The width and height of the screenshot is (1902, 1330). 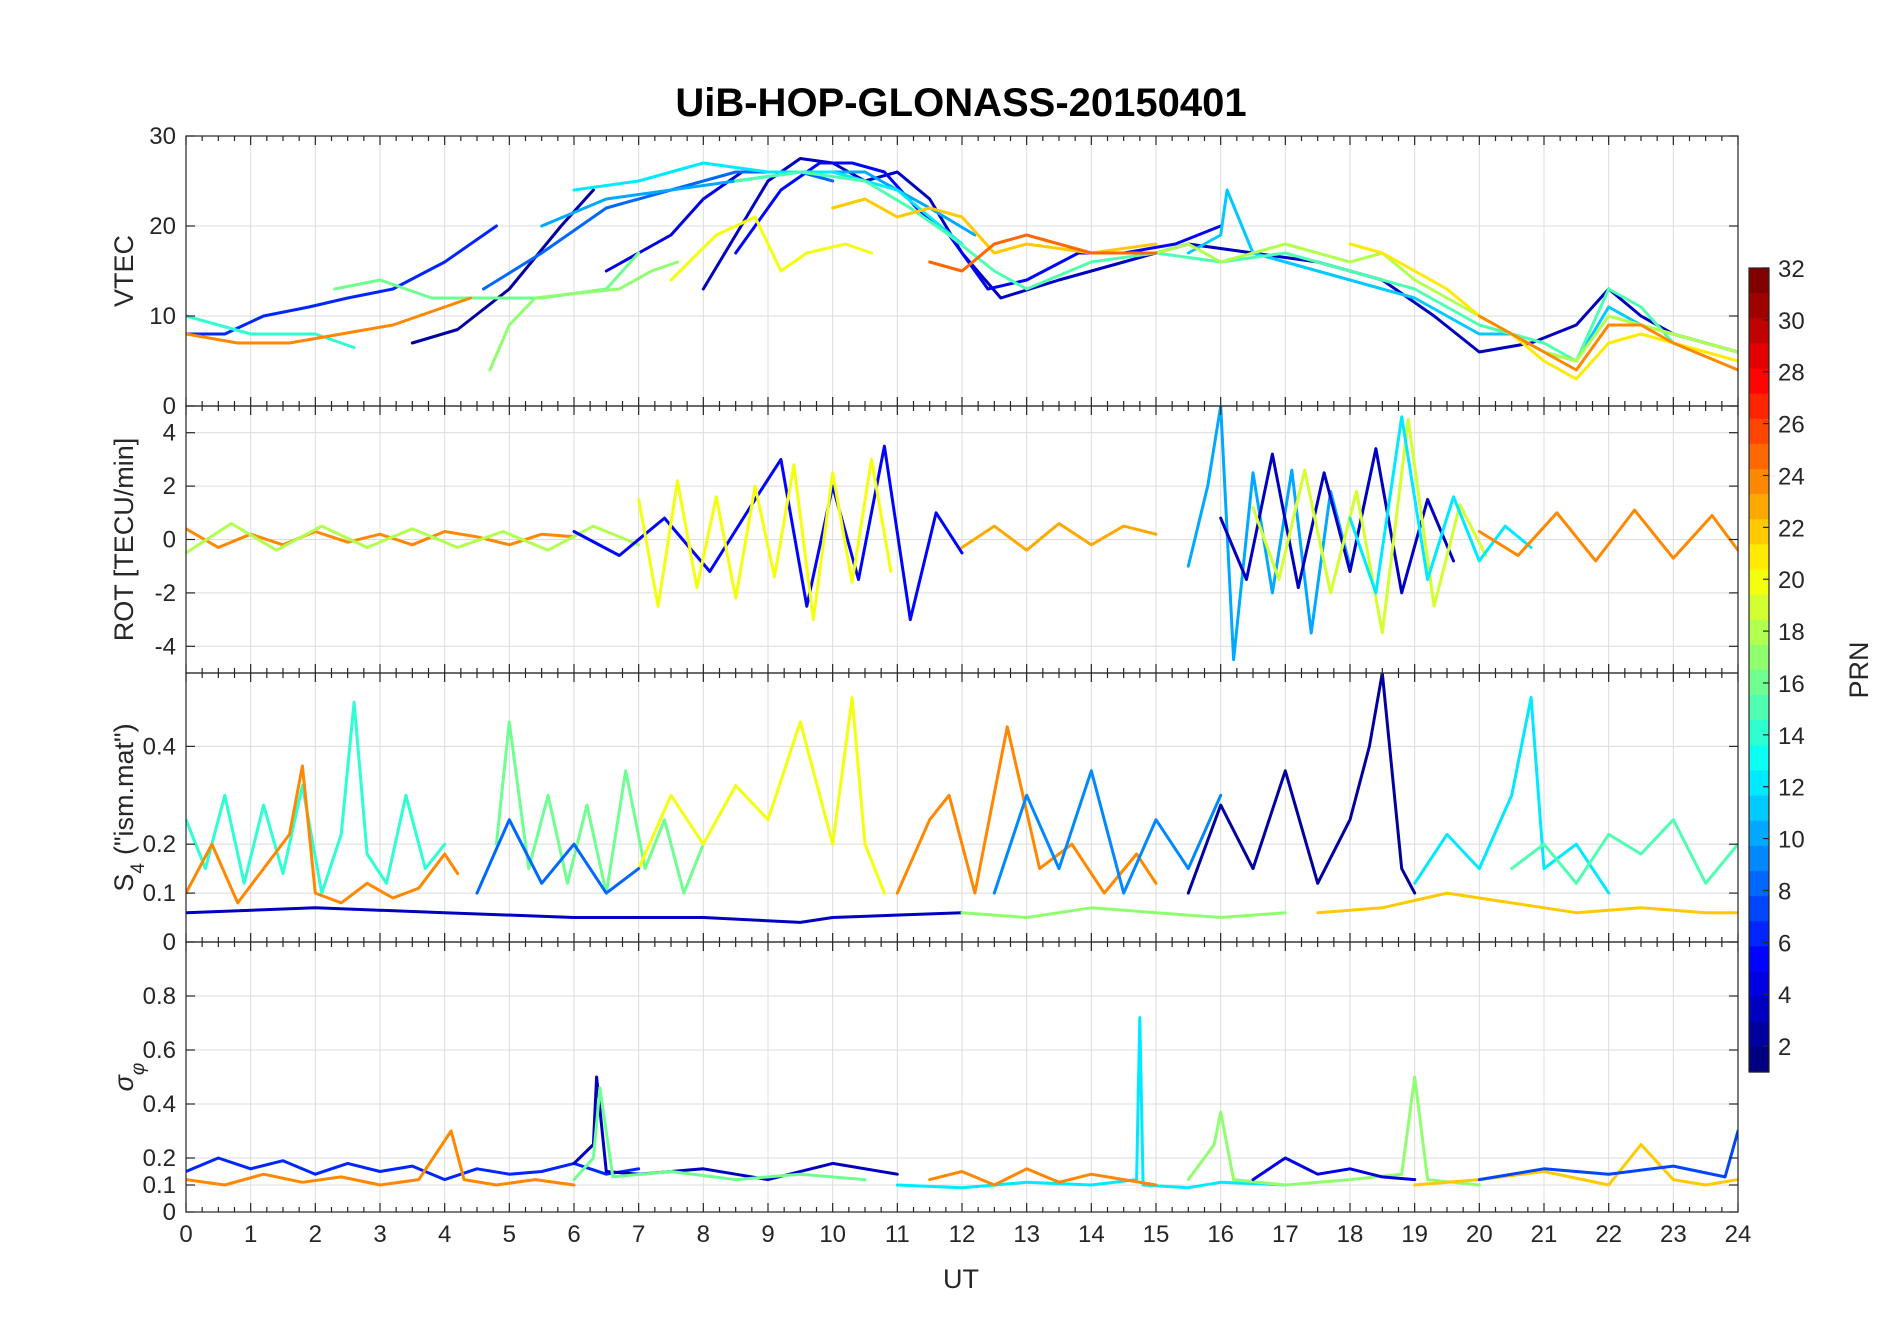 I want to click on x-tick-label: 7, so click(x=638, y=1234).